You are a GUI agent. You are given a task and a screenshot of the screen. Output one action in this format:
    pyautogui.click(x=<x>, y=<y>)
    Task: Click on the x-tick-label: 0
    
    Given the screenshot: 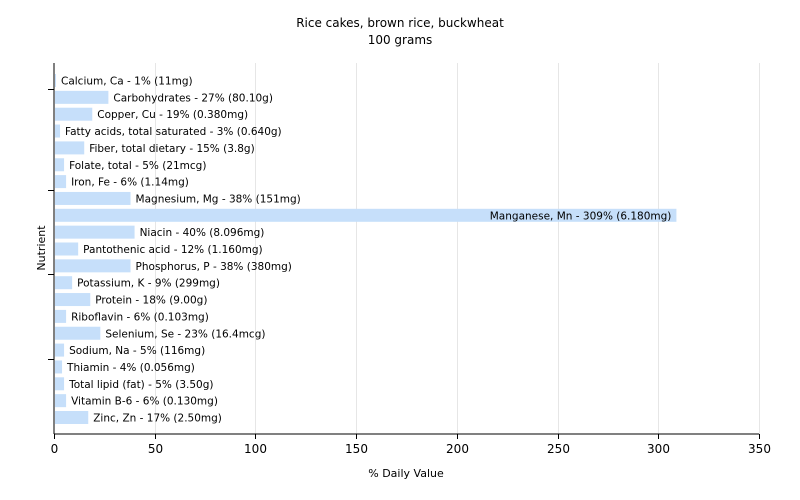 What is the action you would take?
    pyautogui.click(x=55, y=449)
    